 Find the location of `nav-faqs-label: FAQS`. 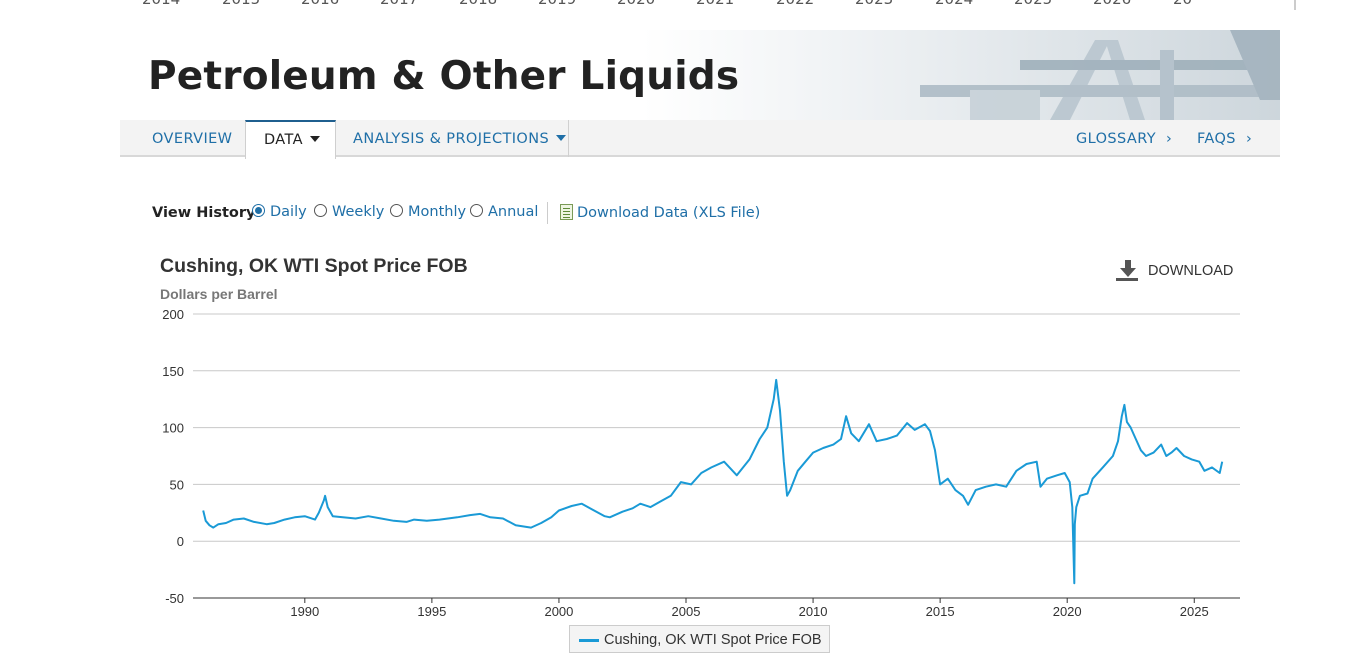

nav-faqs-label: FAQS is located at coordinates (1216, 139).